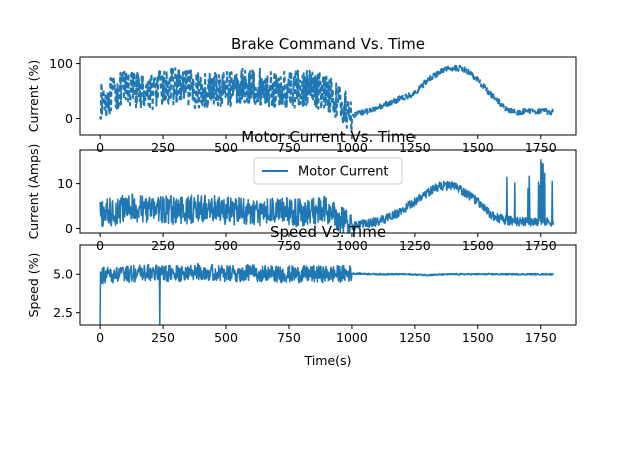  Describe the element at coordinates (63, 312) in the screenshot. I see `y-tick-label: 2.5` at that location.